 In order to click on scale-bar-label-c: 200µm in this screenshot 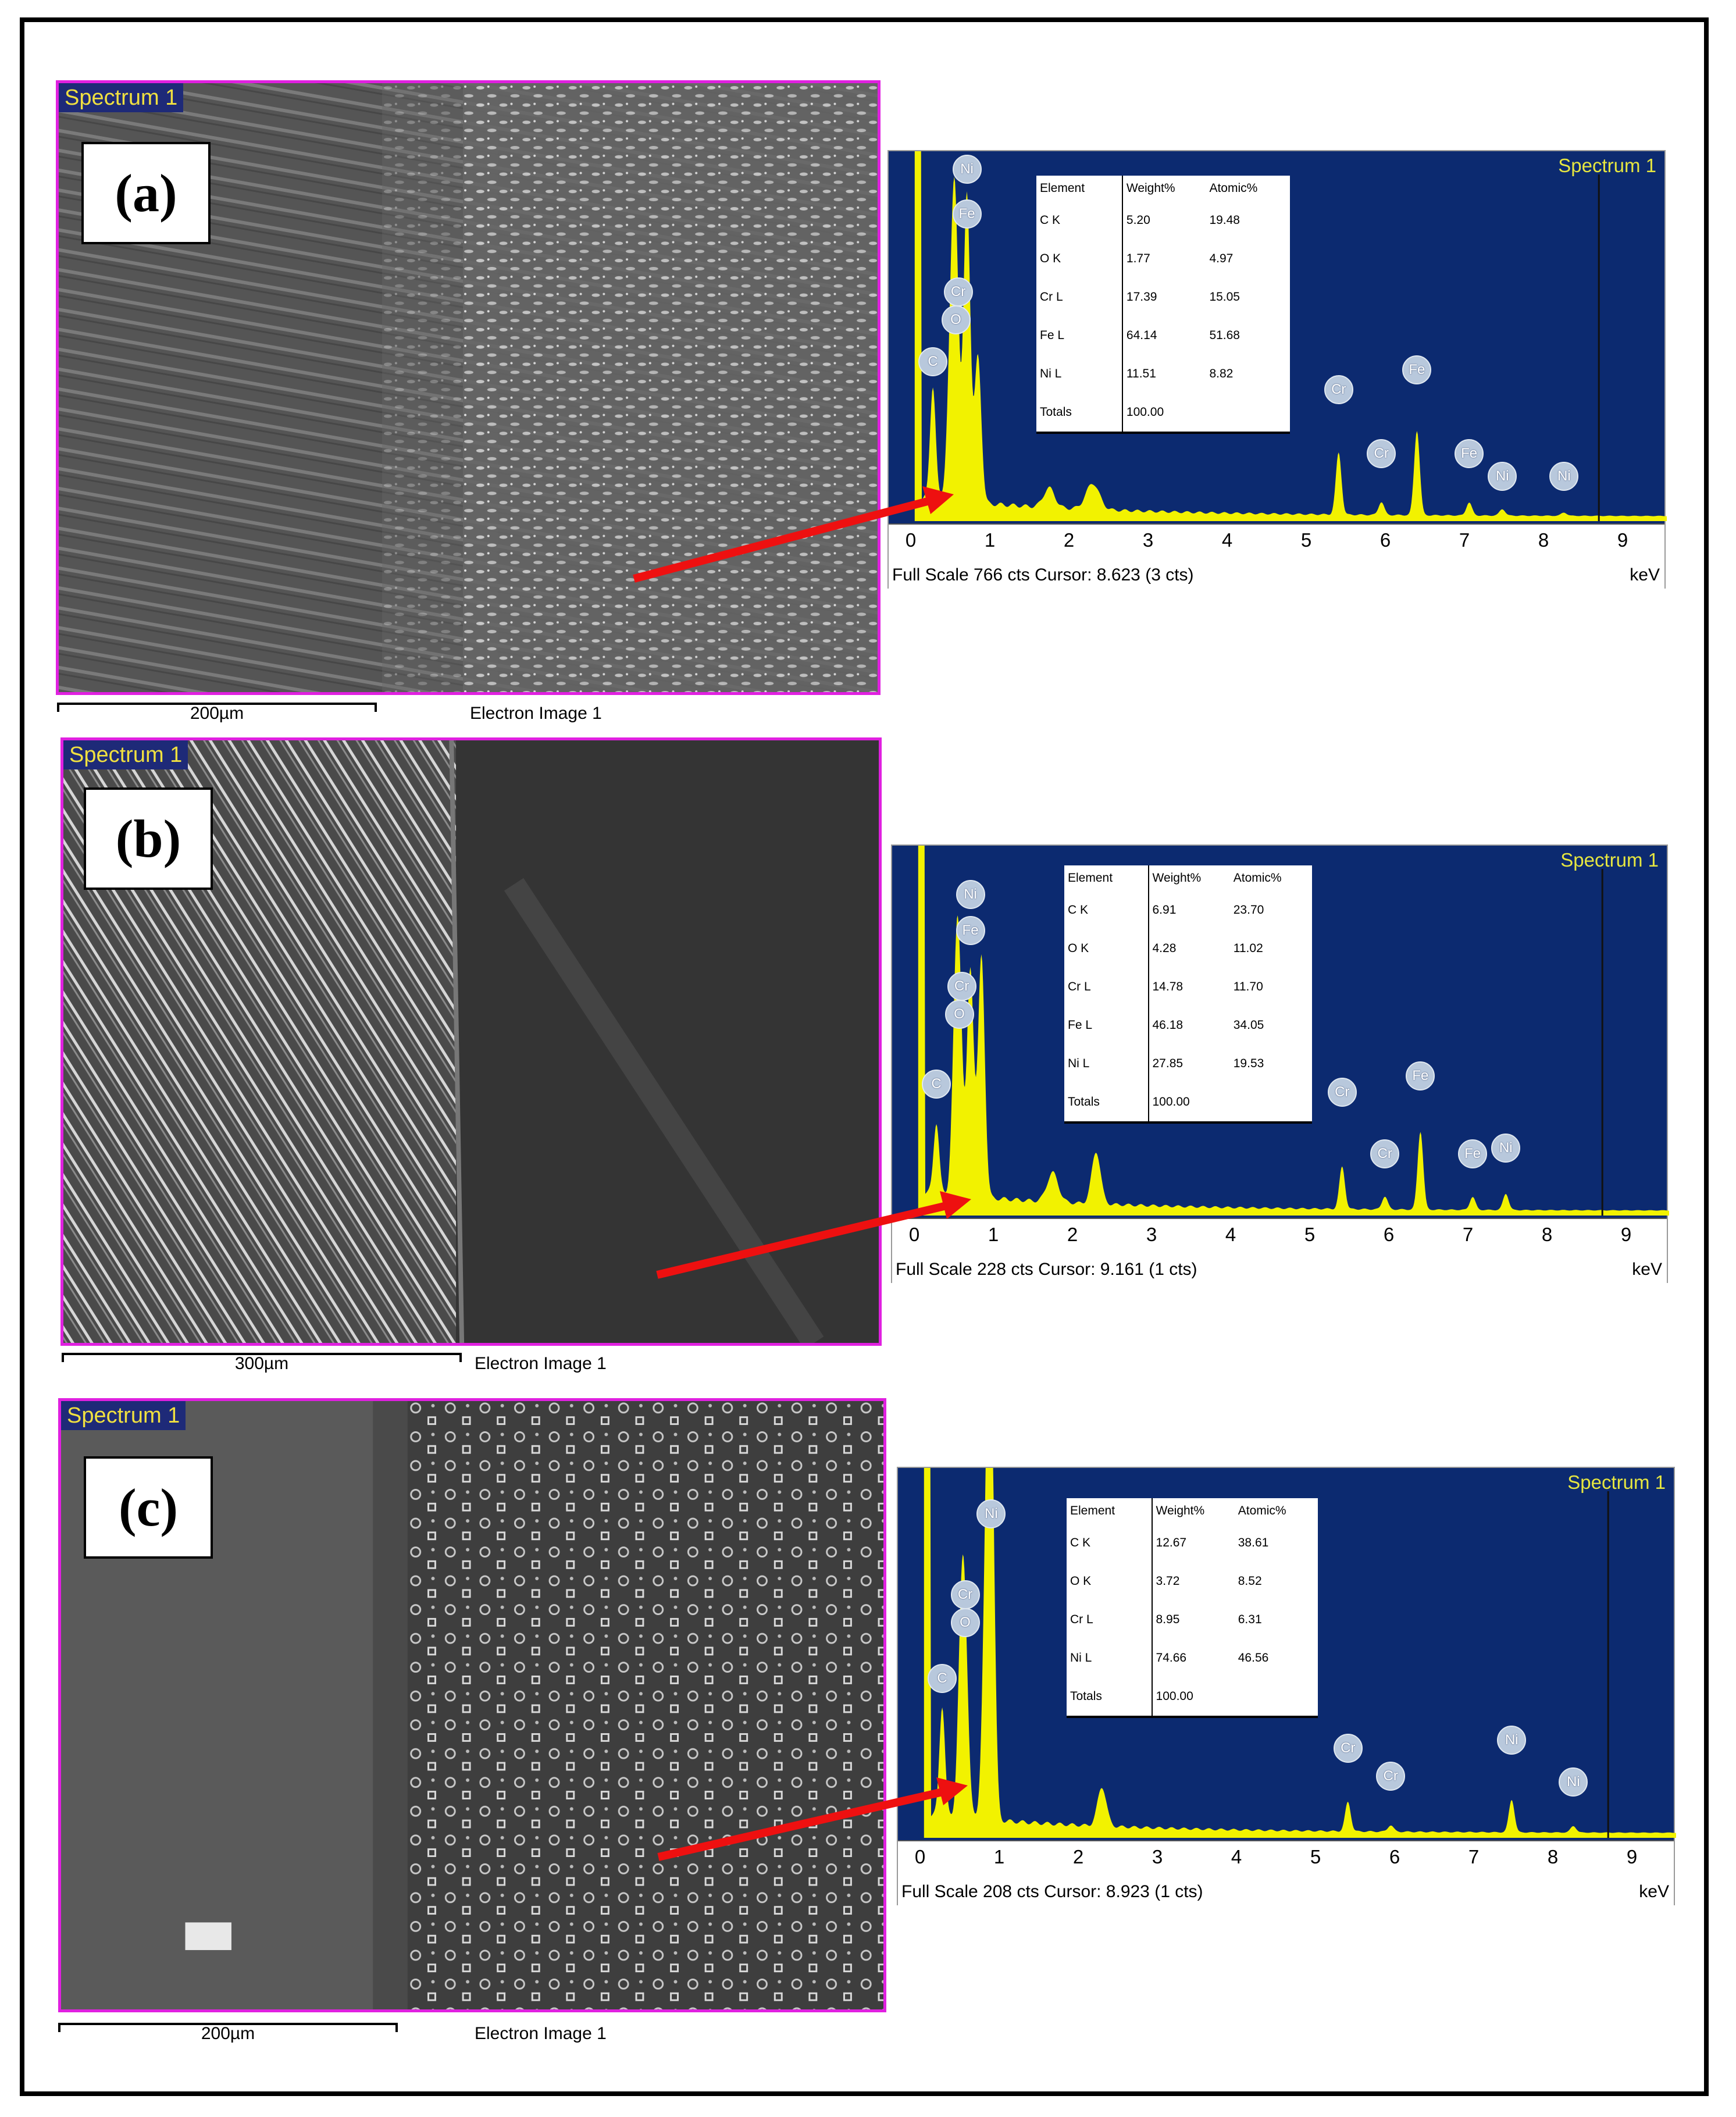, I will do `click(228, 2033)`.